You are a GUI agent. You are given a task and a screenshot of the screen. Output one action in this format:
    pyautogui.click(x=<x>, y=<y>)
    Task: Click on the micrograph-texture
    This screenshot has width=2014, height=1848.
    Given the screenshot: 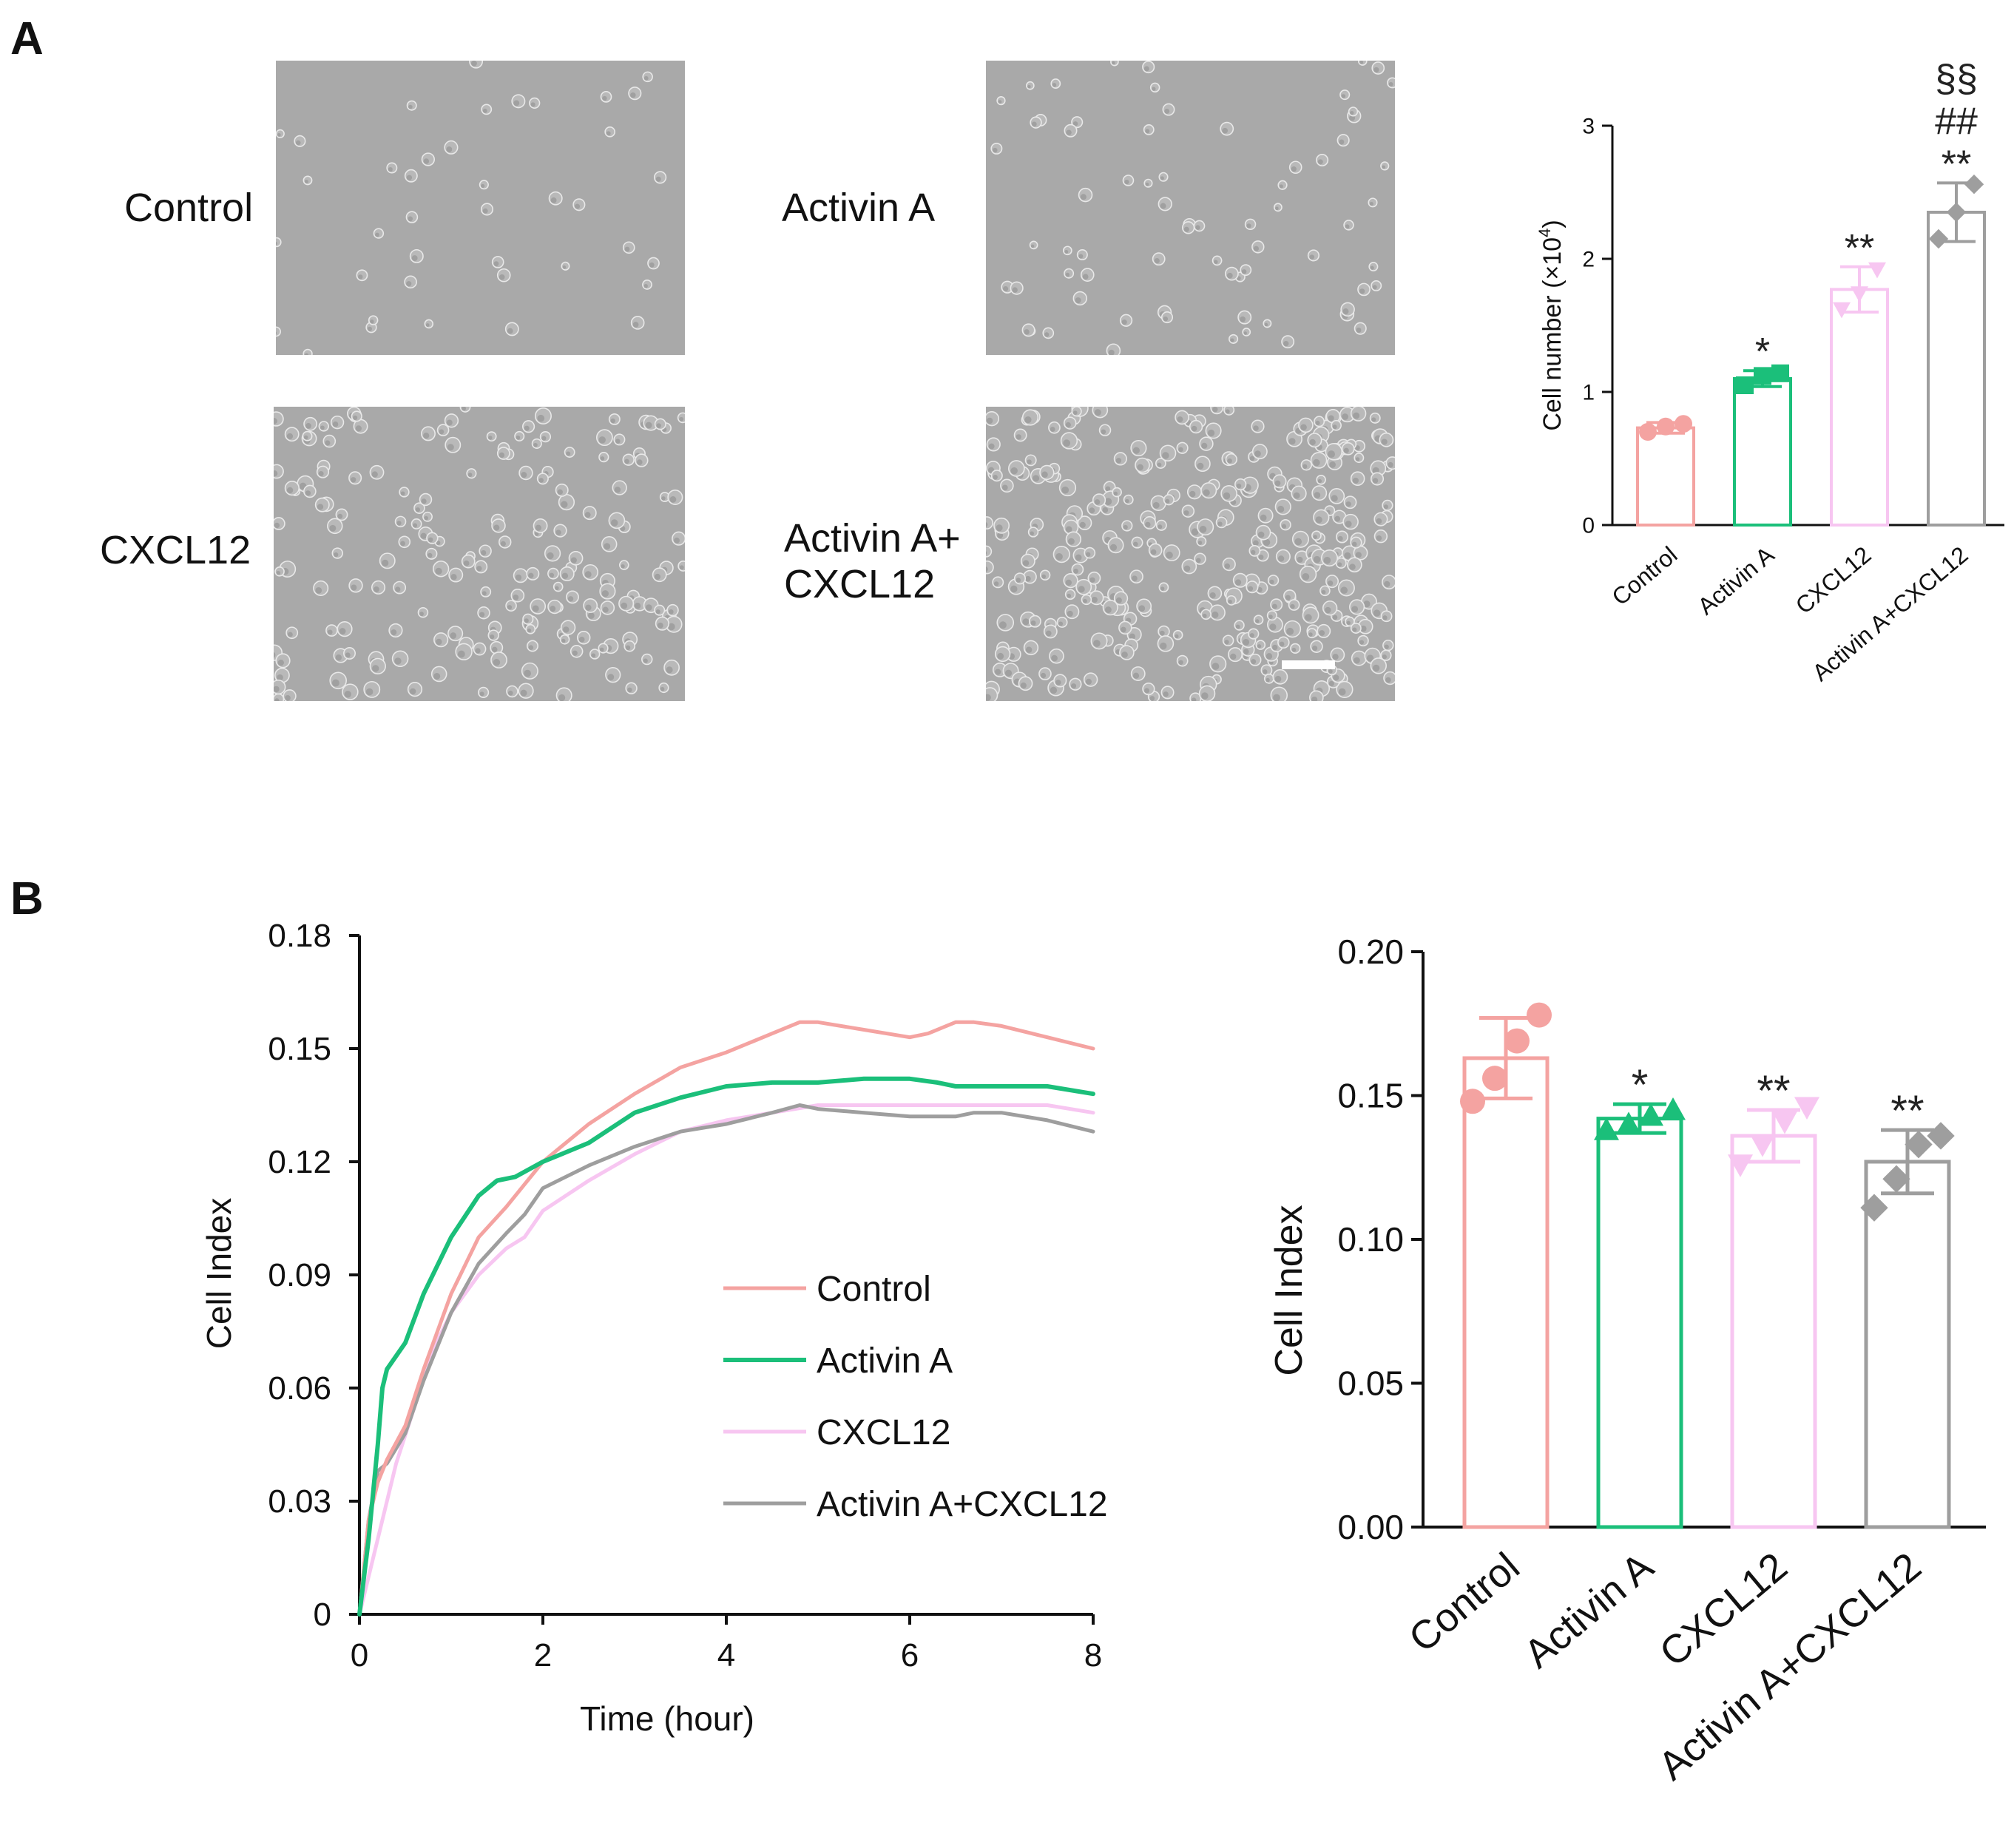 What is the action you would take?
    pyautogui.click(x=480, y=554)
    